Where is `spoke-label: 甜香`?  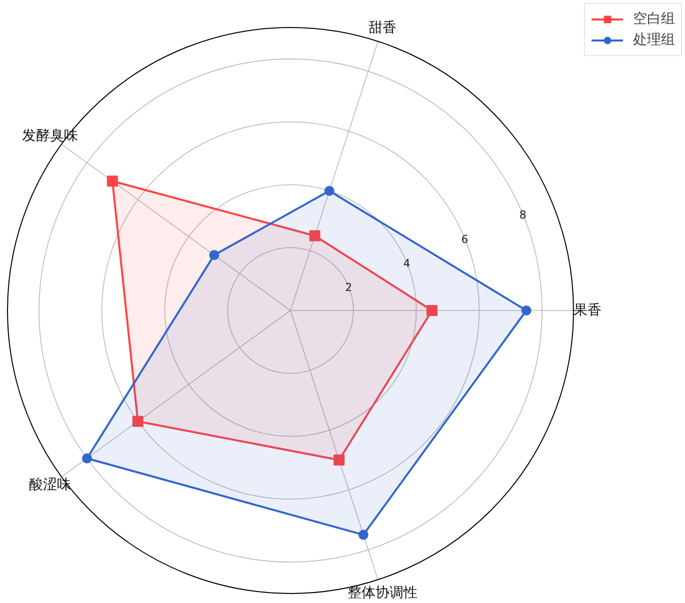 spoke-label: 甜香 is located at coordinates (382, 28).